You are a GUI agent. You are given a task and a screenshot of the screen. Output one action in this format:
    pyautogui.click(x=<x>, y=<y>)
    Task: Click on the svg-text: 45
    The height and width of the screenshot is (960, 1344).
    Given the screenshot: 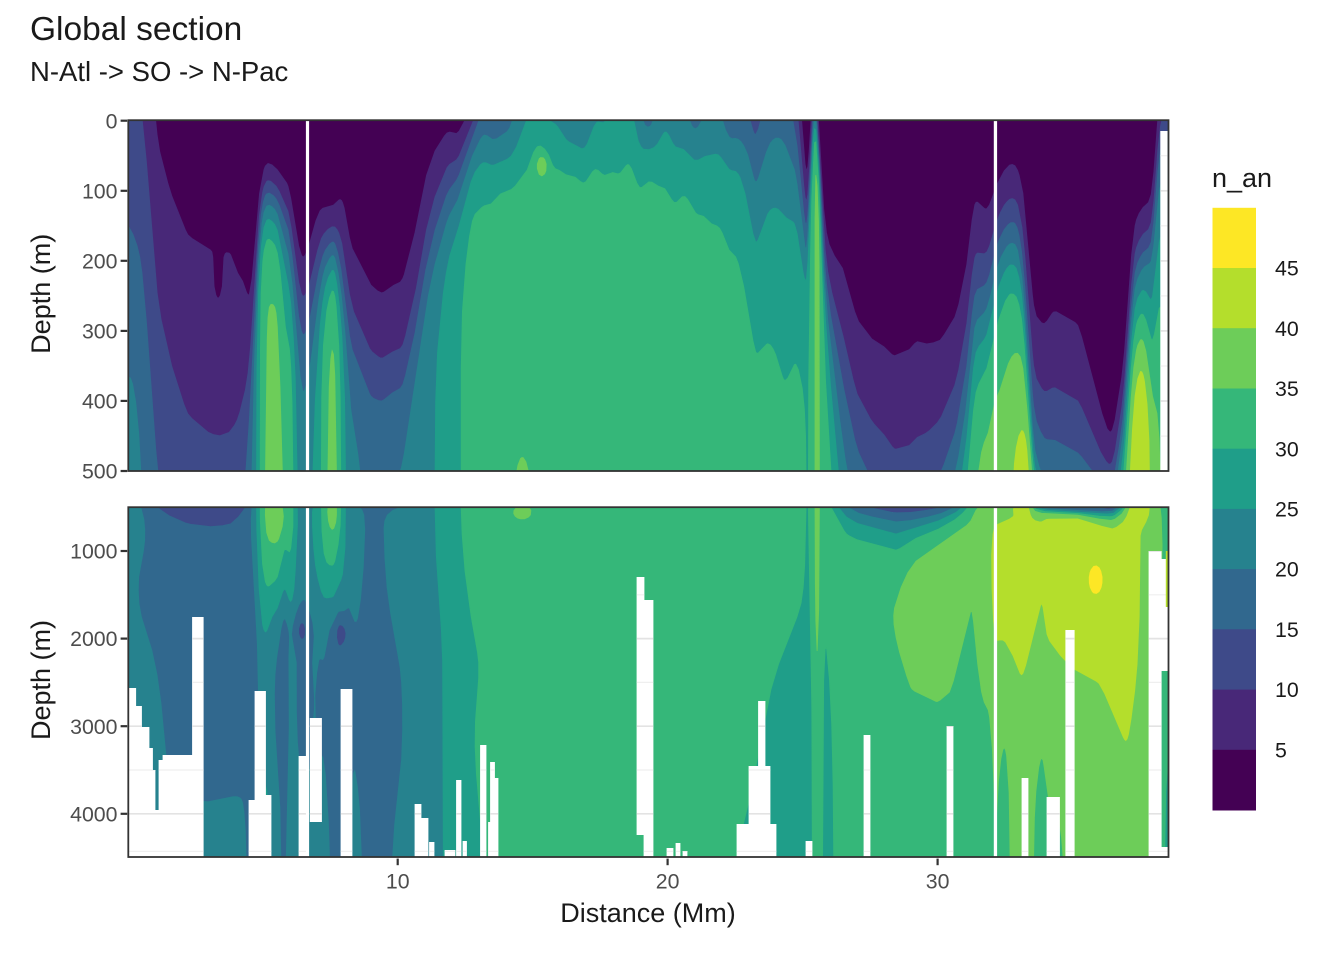 What is the action you would take?
    pyautogui.click(x=1287, y=269)
    